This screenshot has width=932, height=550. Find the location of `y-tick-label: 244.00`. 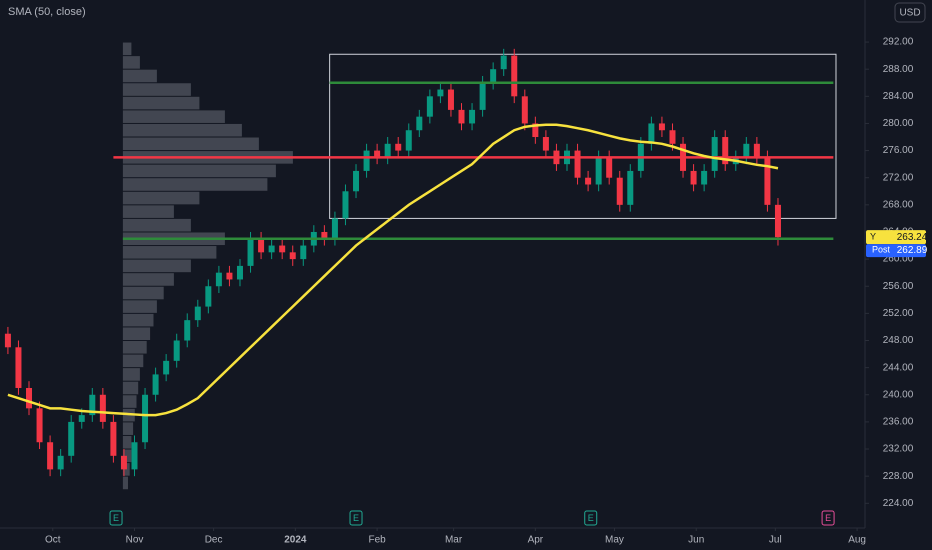

y-tick-label: 244.00 is located at coordinates (898, 367).